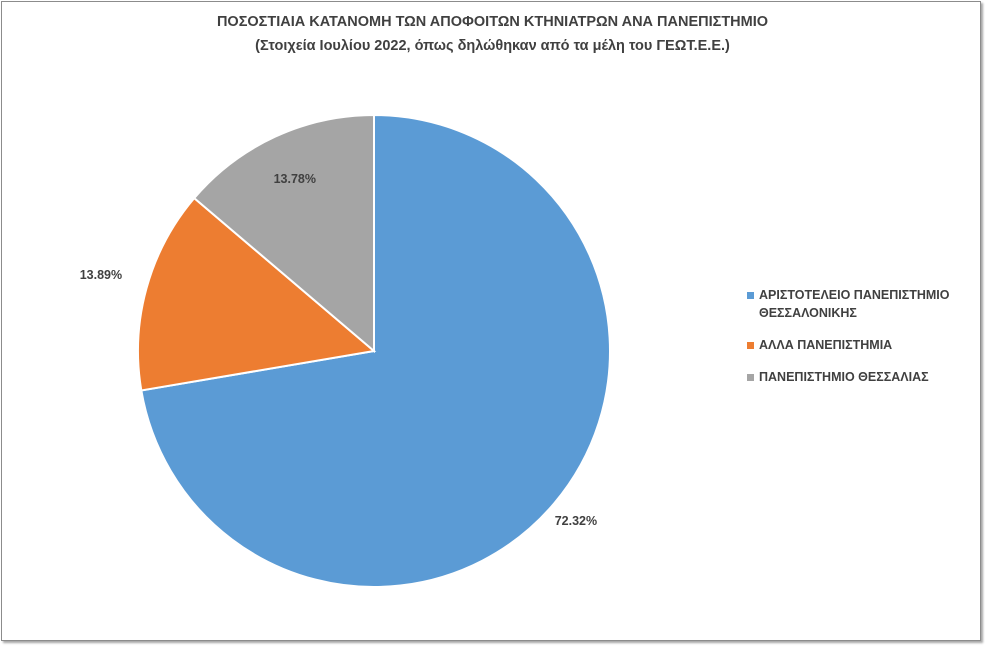 The image size is (985, 646). What do you see at coordinates (295, 179) in the screenshot?
I see `data-label-thessaly: 13.78%` at bounding box center [295, 179].